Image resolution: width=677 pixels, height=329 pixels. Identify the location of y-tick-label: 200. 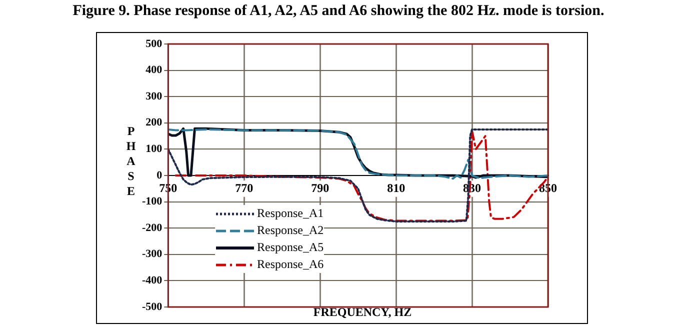
(154, 122).